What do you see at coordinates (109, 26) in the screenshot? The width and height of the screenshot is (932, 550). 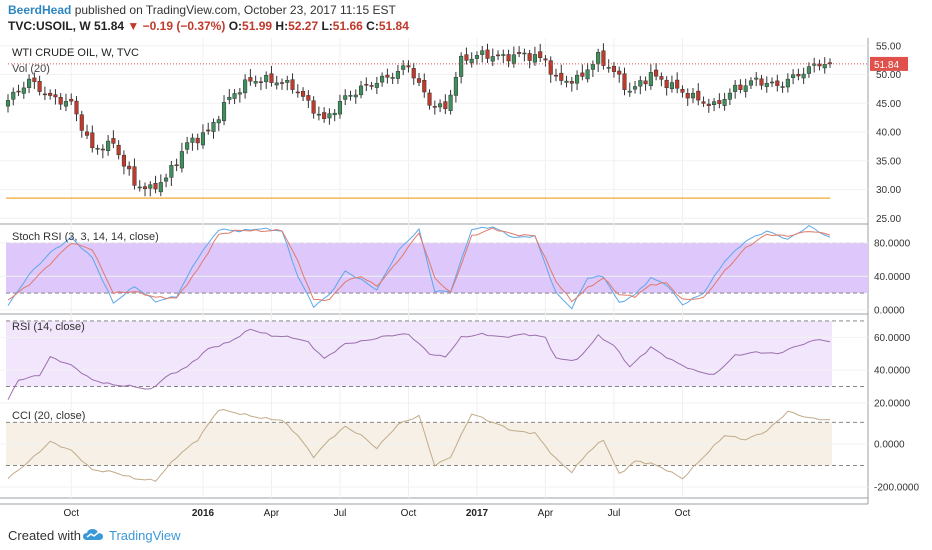 I see `last-price: 51.84` at bounding box center [109, 26].